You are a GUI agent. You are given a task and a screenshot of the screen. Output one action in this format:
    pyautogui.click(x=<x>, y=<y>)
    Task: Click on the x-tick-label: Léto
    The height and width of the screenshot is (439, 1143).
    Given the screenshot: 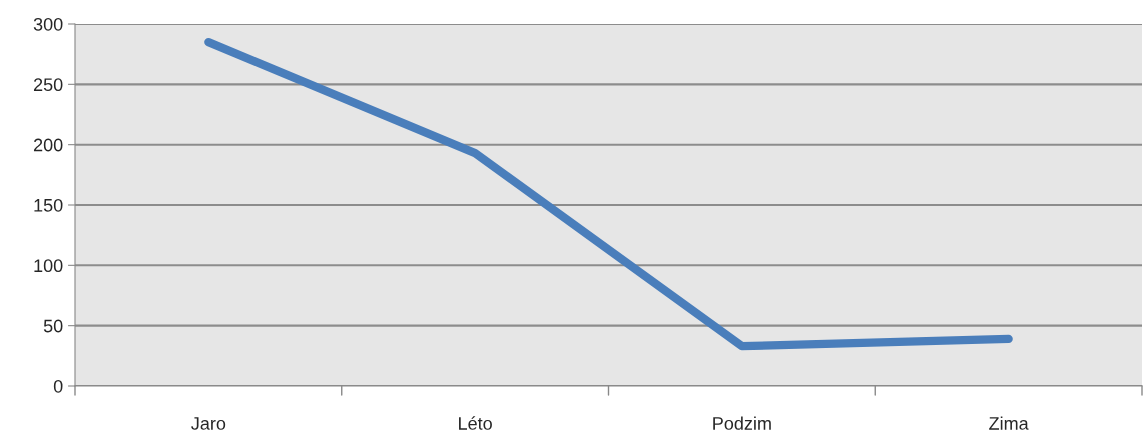 What is the action you would take?
    pyautogui.click(x=475, y=423)
    